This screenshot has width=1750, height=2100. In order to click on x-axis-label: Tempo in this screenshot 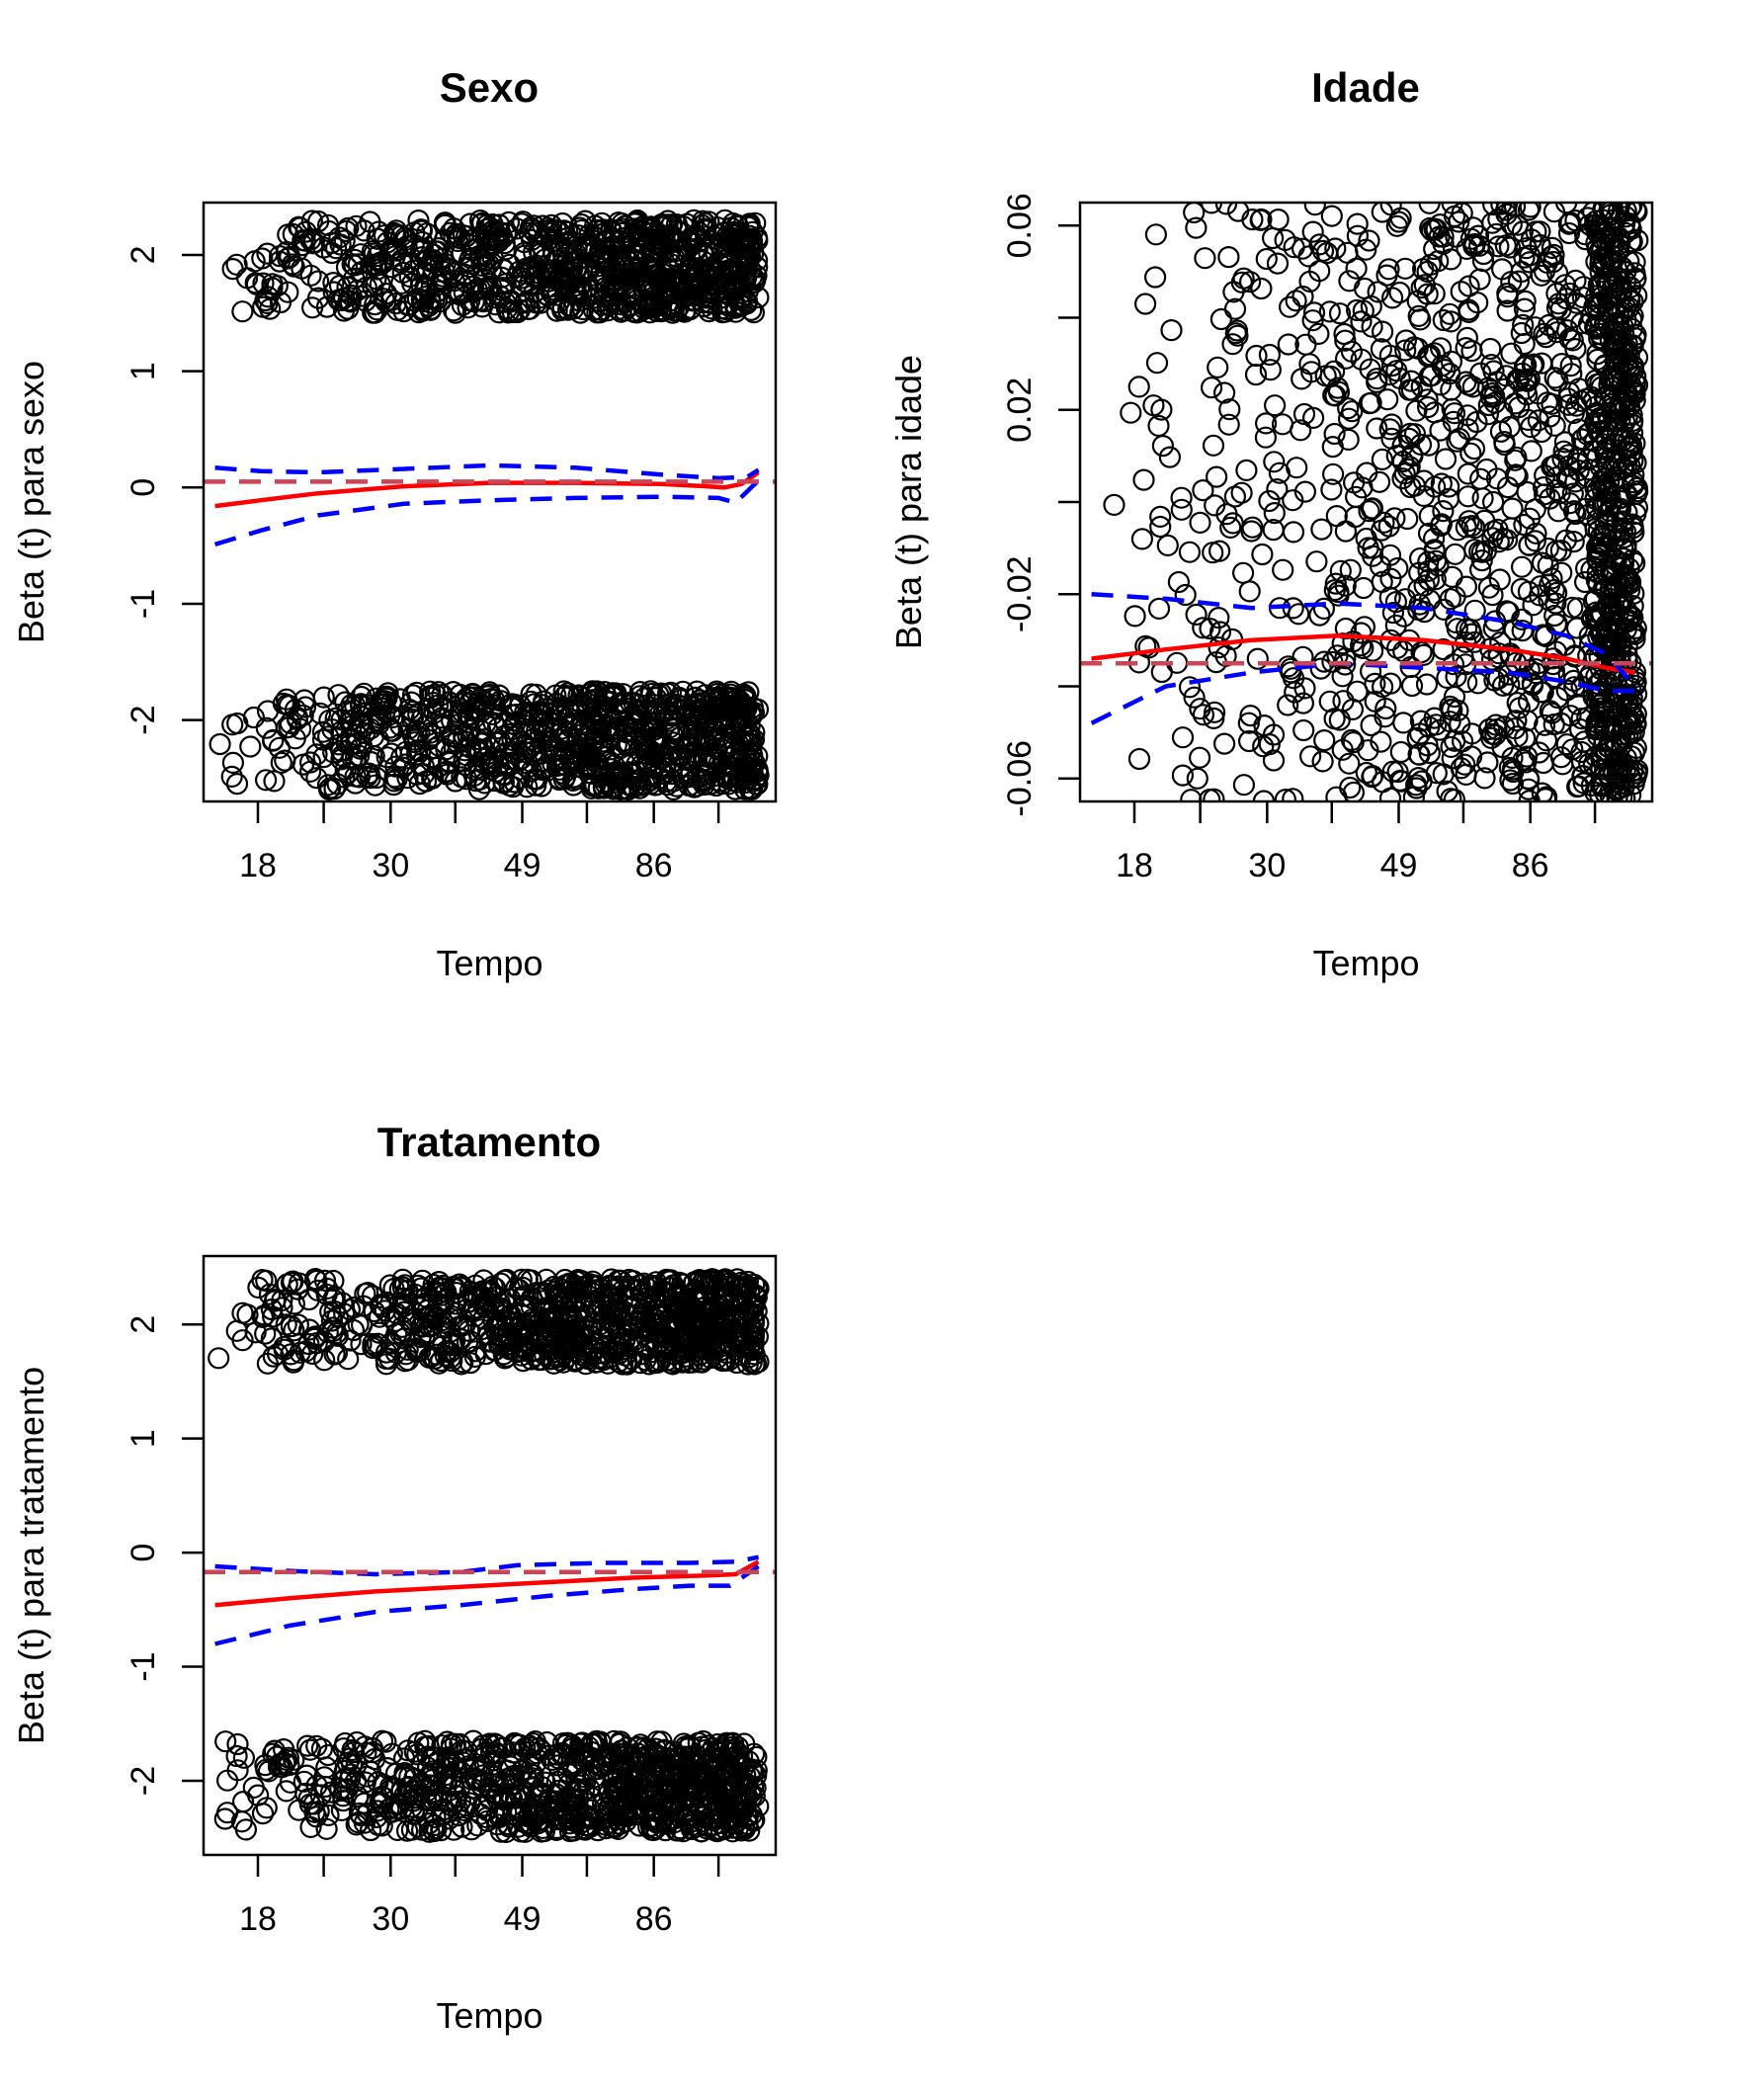, I will do `click(489, 963)`.